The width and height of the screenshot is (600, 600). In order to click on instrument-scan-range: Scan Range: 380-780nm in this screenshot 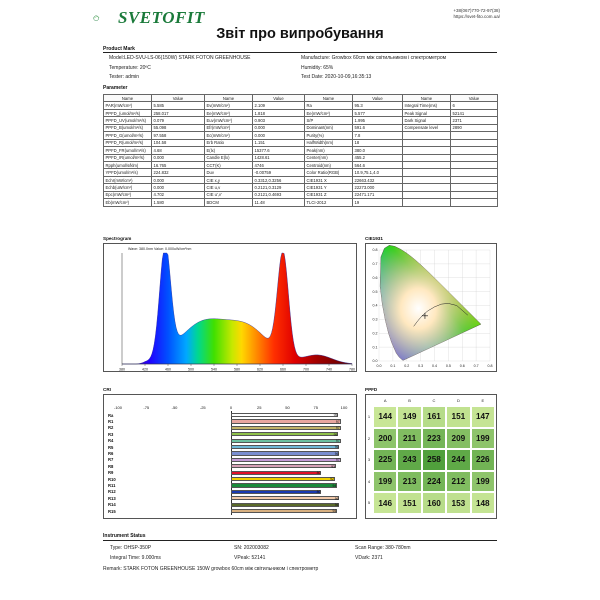, I will do `click(383, 548)`.